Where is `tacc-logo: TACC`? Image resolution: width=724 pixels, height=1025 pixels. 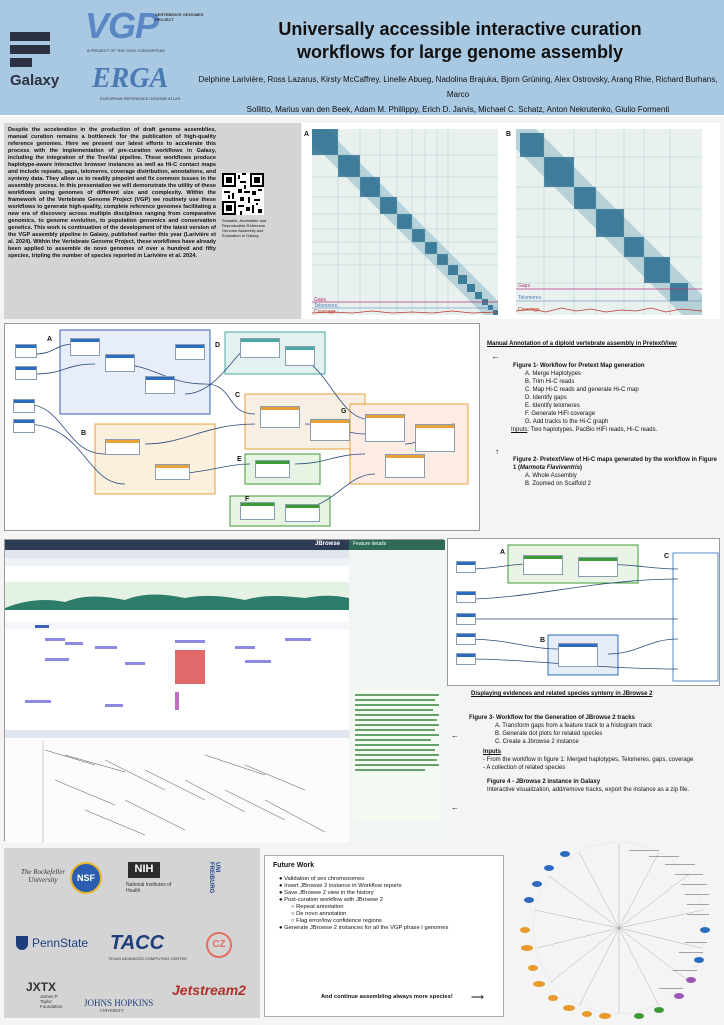
tacc-logo: TACC is located at coordinates (137, 943).